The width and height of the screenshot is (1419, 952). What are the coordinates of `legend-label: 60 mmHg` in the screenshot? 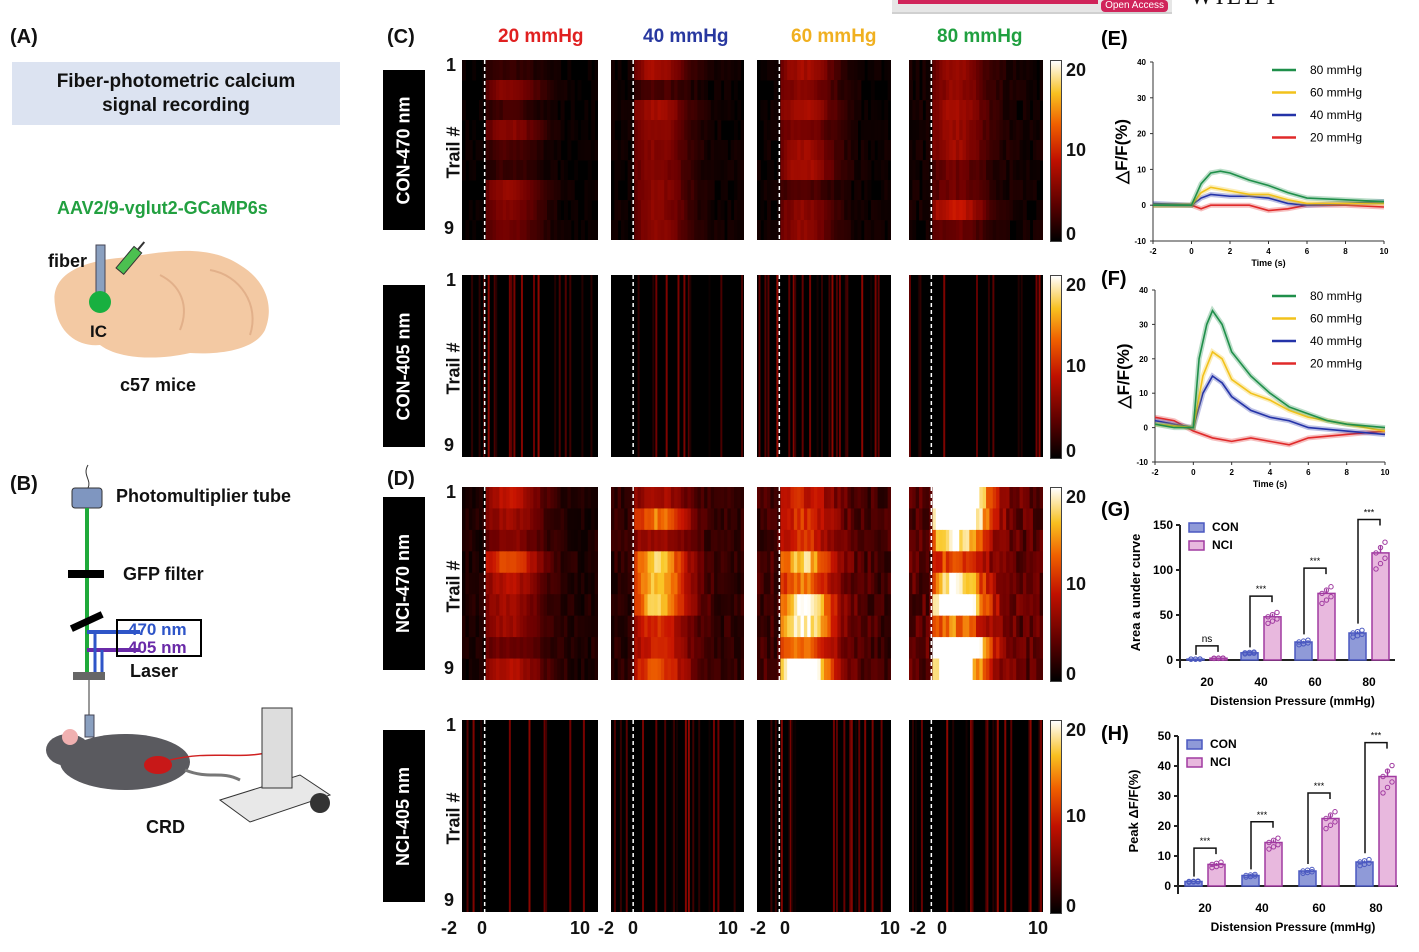 It's located at (1336, 319).